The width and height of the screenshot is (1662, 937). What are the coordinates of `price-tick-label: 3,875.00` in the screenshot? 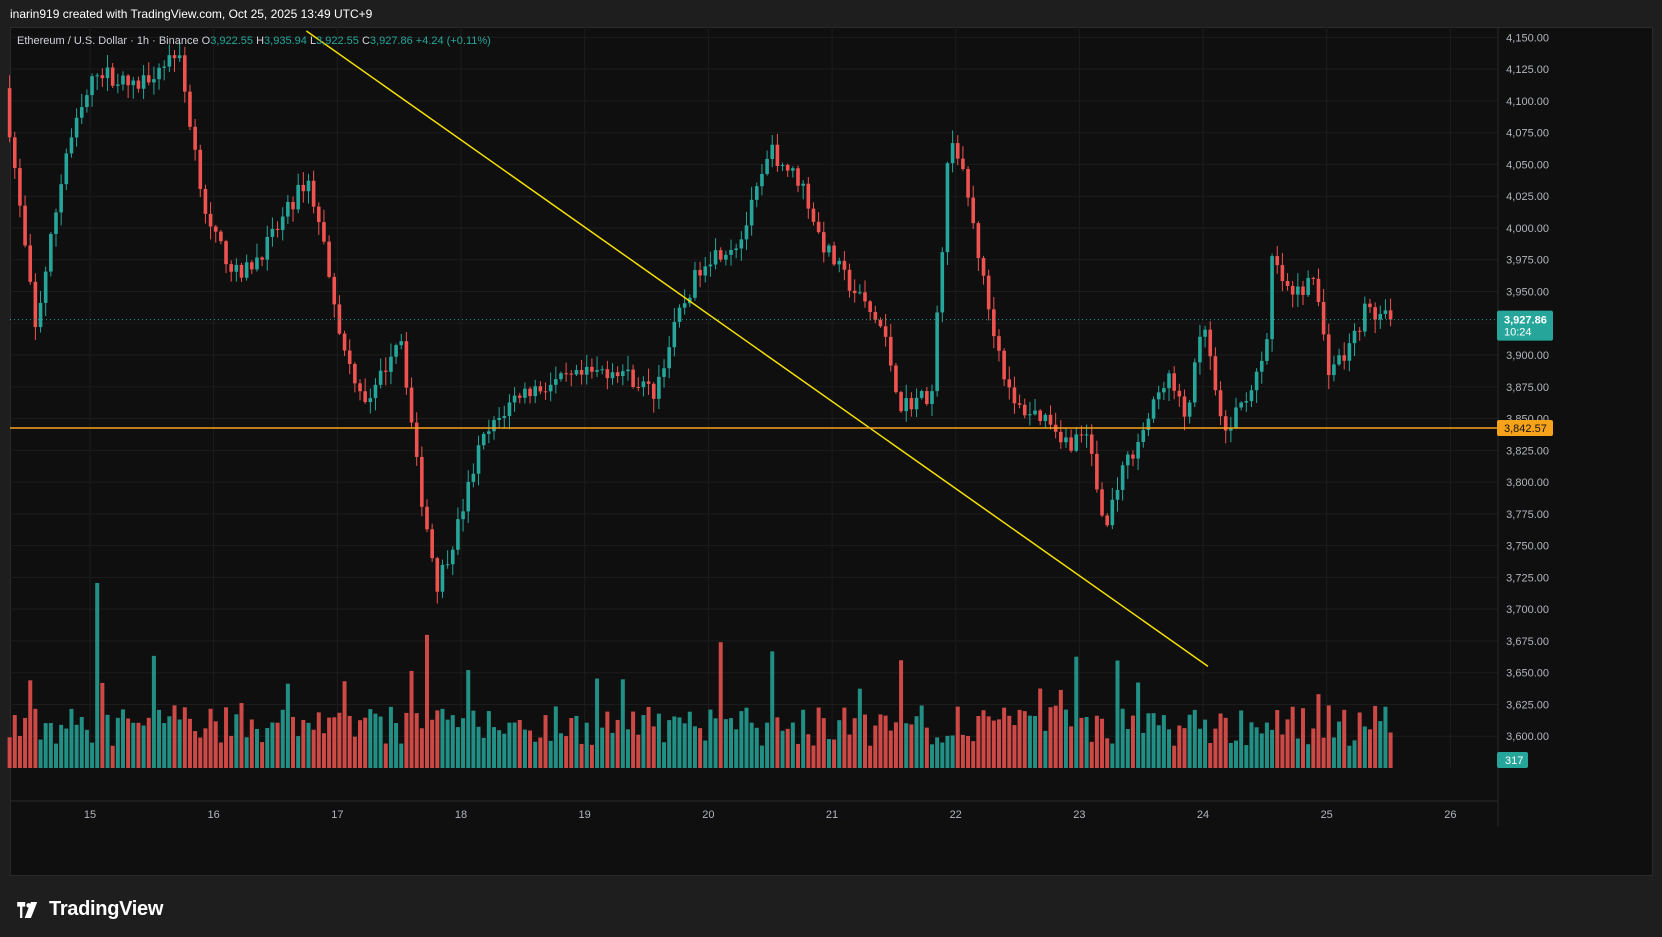 It's located at (1527, 388).